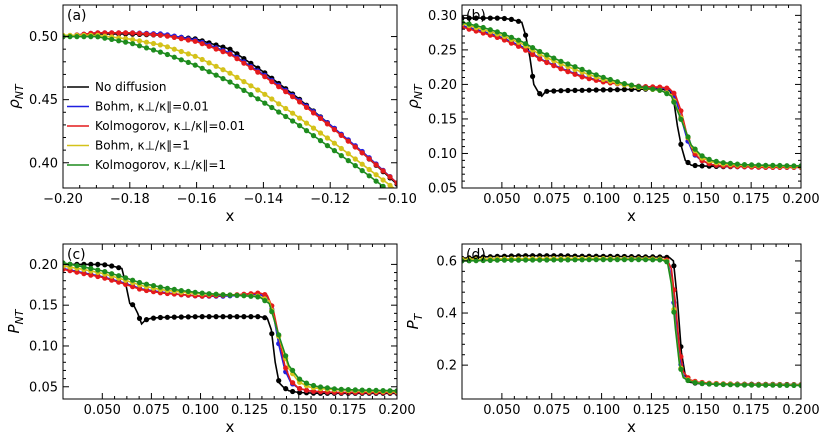 This screenshot has width=830, height=447. Describe the element at coordinates (43, 265) in the screenshot. I see `y-tick-label: 0.20` at that location.